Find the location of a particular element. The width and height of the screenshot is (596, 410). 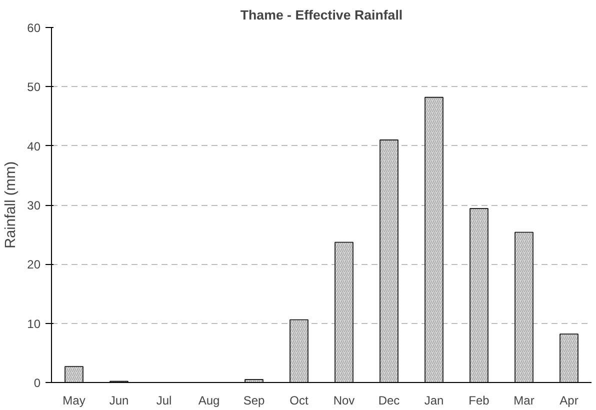

y-tick-label: 30 is located at coordinates (34, 205).